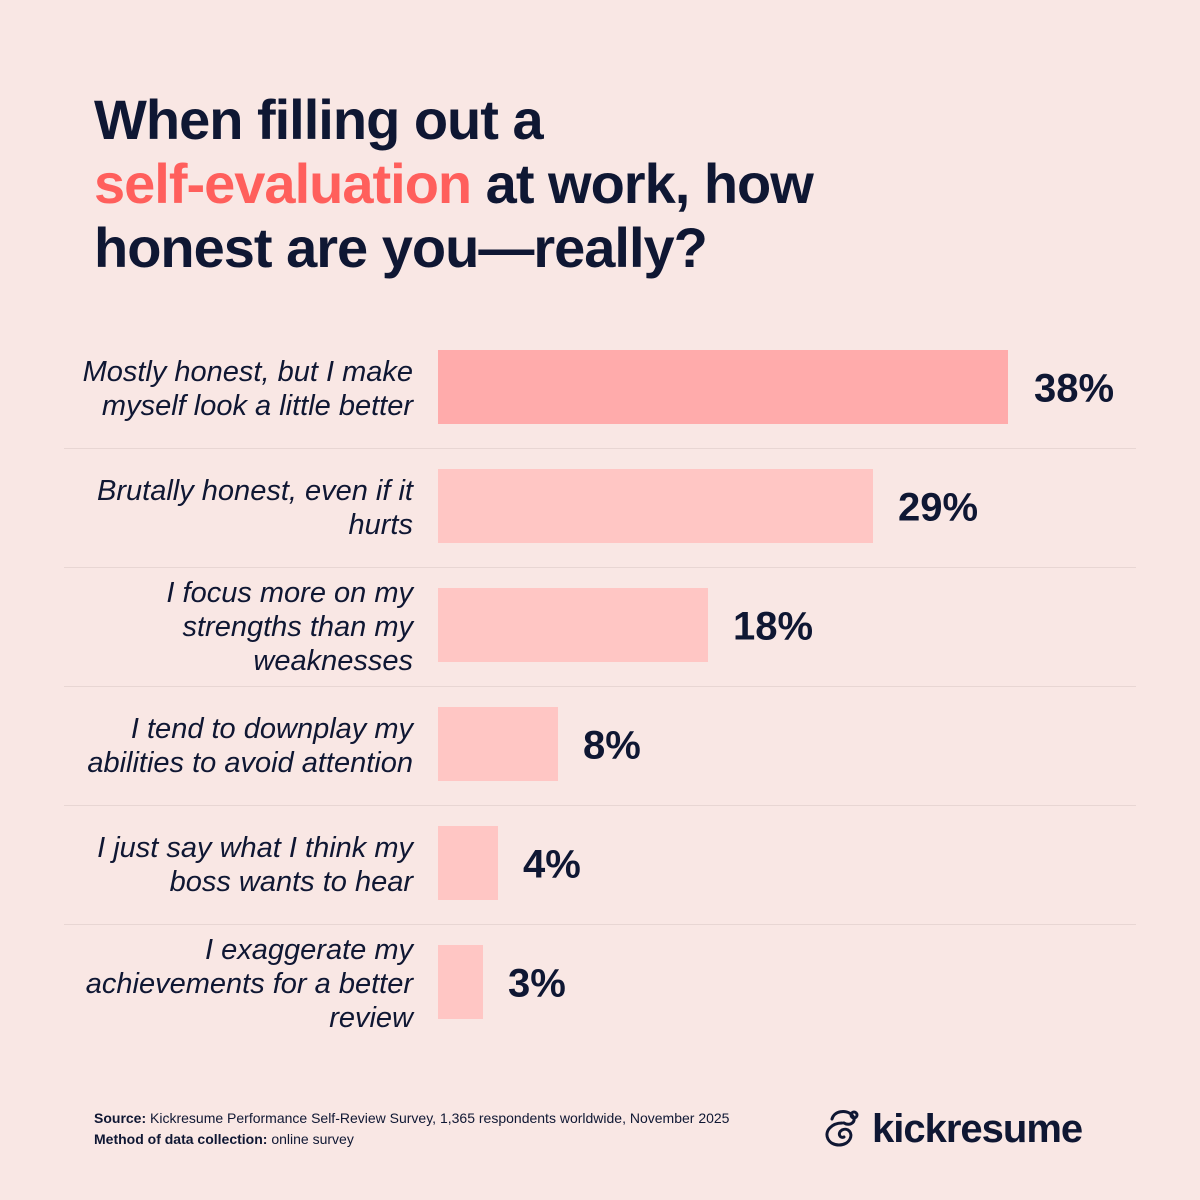  What do you see at coordinates (773, 626) in the screenshot?
I see `value-label: 18%` at bounding box center [773, 626].